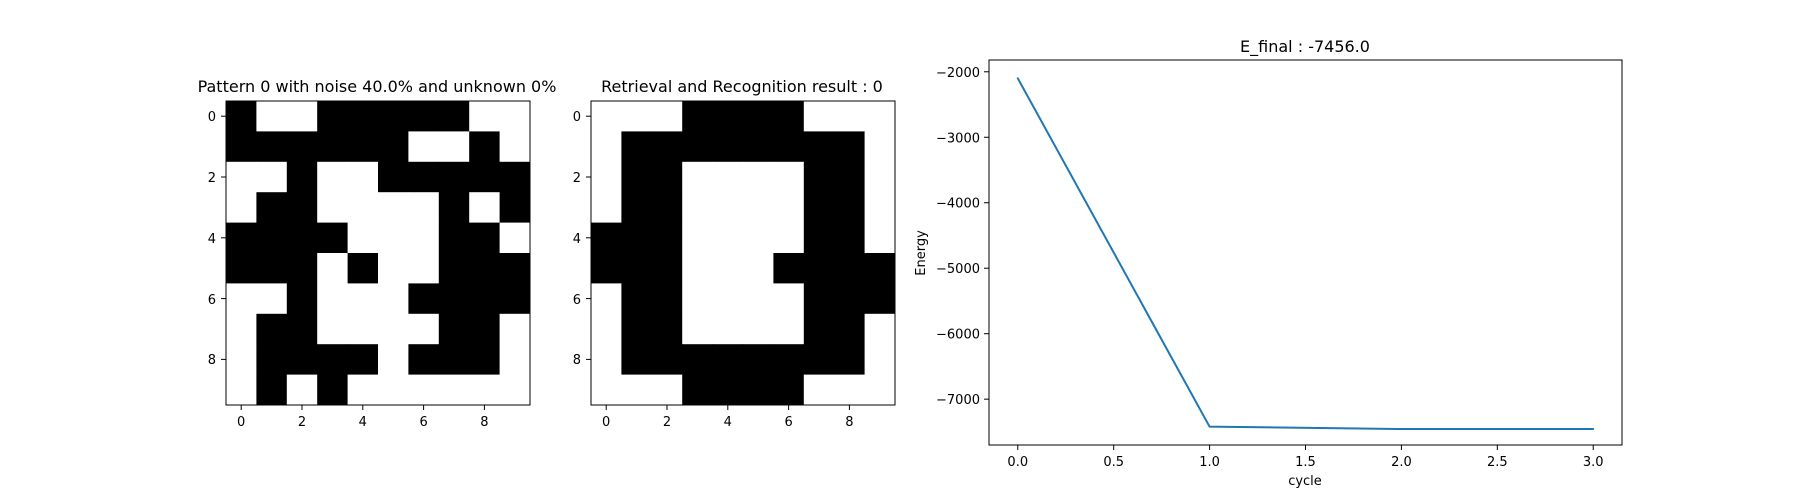 Image resolution: width=1800 pixels, height=499 pixels. Describe the element at coordinates (742, 86) in the screenshot. I see `retrieval-pattern-title: Retrieval and Recognition result : 0` at that location.